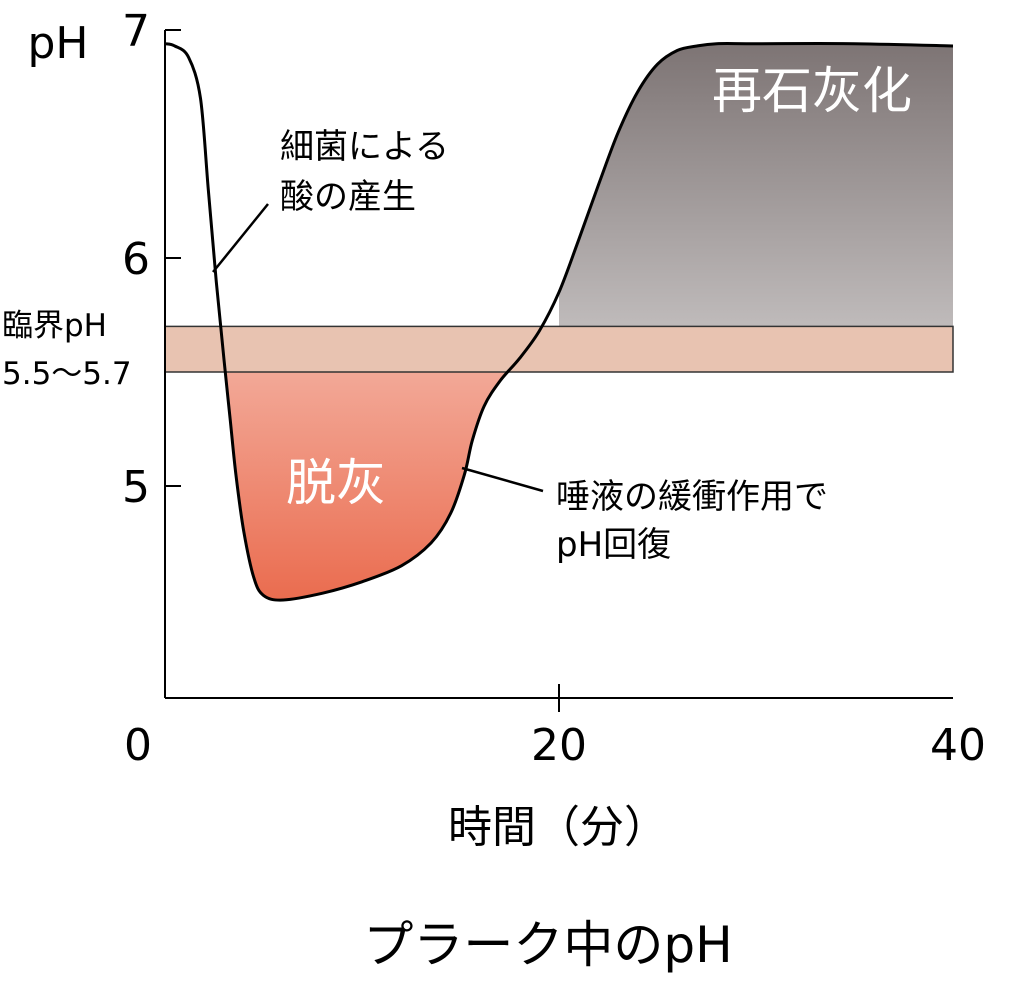  What do you see at coordinates (138, 745) in the screenshot?
I see `x-tick-label: 0` at bounding box center [138, 745].